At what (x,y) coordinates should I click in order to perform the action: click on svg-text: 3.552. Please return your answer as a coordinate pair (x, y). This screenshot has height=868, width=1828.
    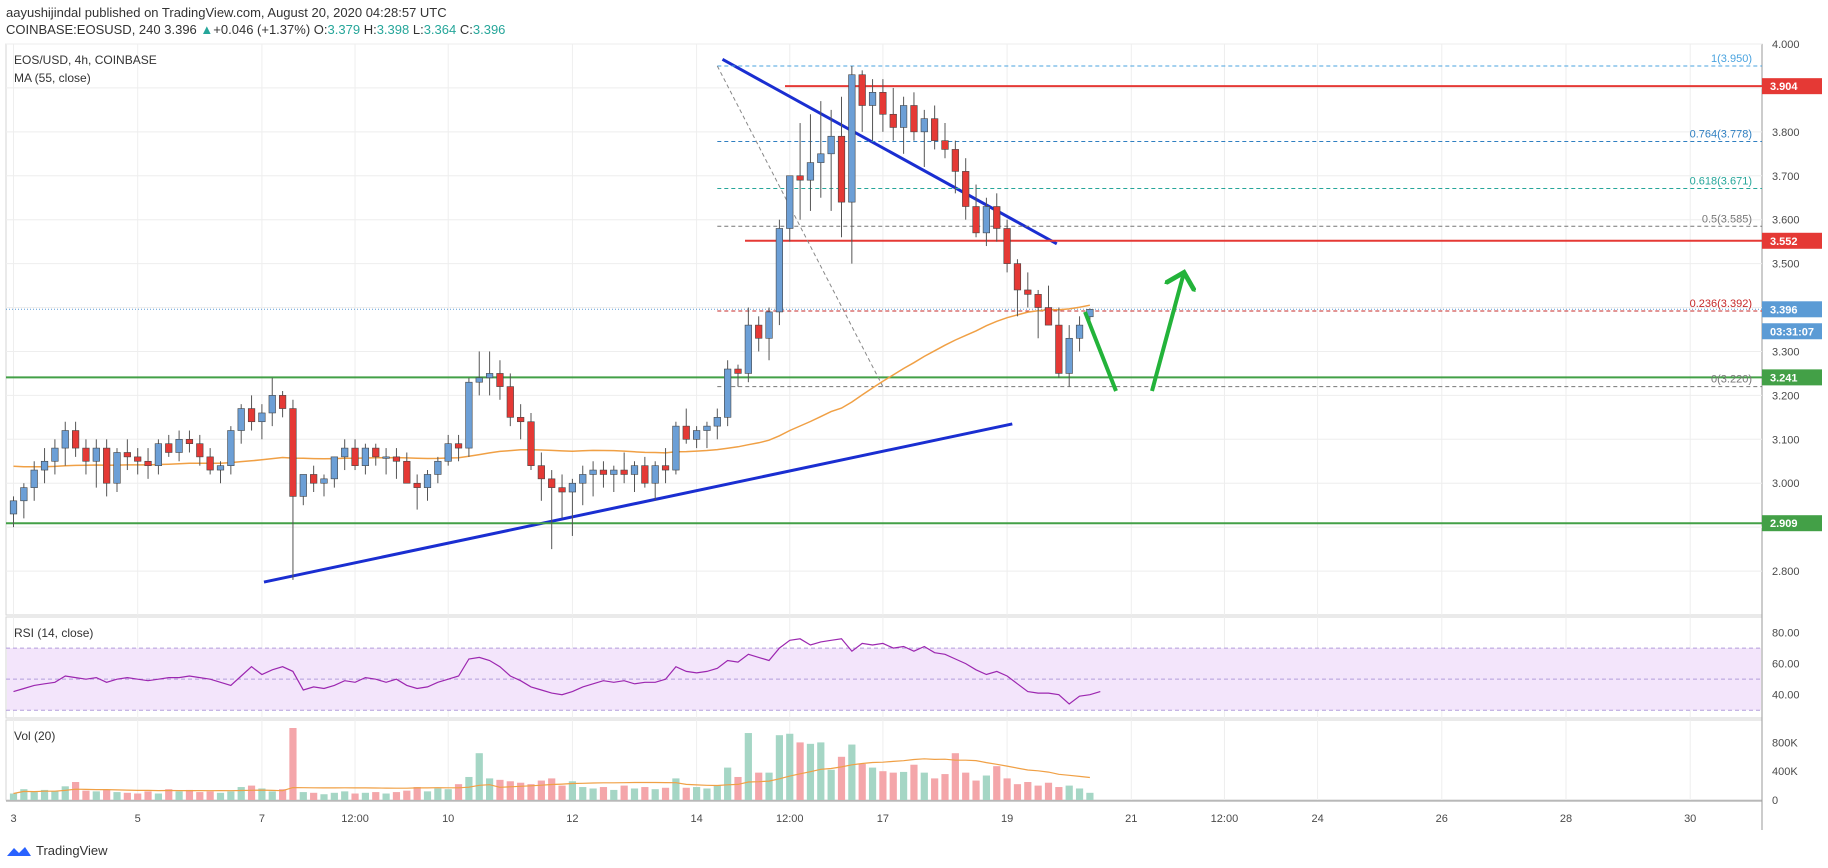
    Looking at the image, I should click on (1784, 242).